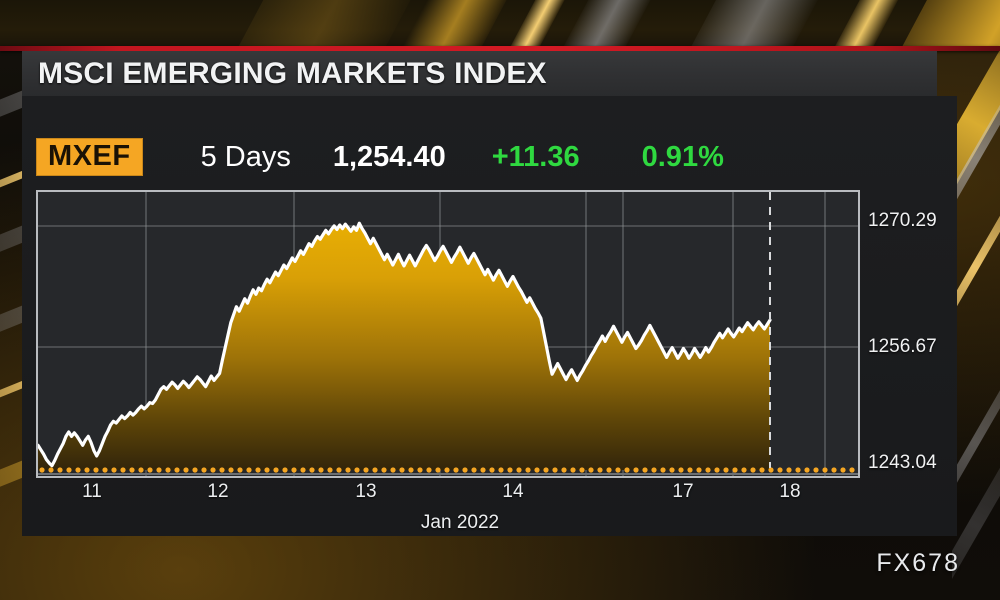 The width and height of the screenshot is (1000, 600). I want to click on x-axis-tick-5: 18, so click(790, 491).